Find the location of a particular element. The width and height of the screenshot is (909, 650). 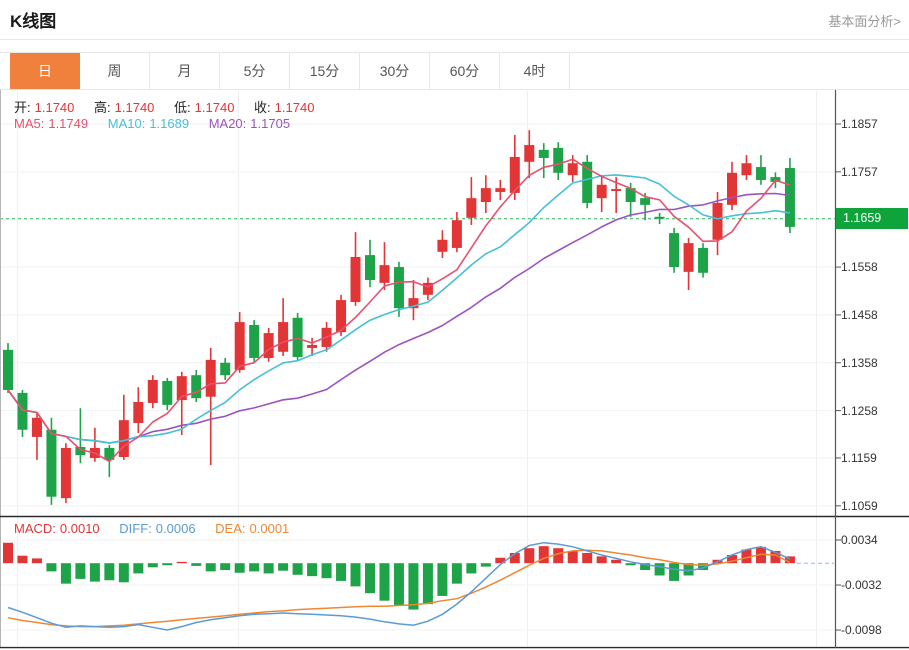

macd-legend: MACD: 0.0010 DIFF: 0.0006 DEA: 0.0001 is located at coordinates (153, 528).